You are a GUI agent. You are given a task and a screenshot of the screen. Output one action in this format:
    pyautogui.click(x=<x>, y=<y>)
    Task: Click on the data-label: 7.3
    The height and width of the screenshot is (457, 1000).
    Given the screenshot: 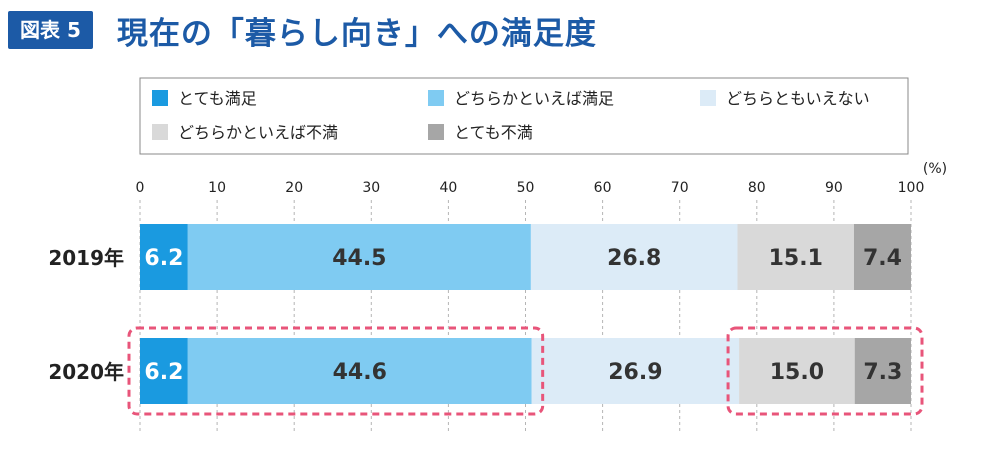 What is the action you would take?
    pyautogui.click(x=882, y=372)
    